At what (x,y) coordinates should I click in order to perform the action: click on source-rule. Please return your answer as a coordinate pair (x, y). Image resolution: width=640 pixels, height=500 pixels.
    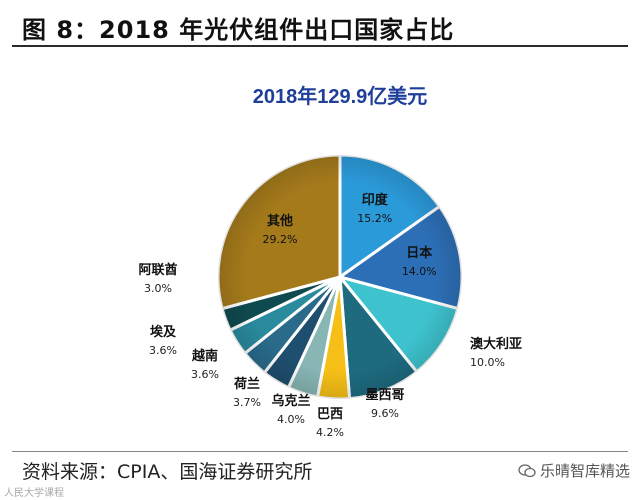
    Looking at the image, I should click on (320, 451).